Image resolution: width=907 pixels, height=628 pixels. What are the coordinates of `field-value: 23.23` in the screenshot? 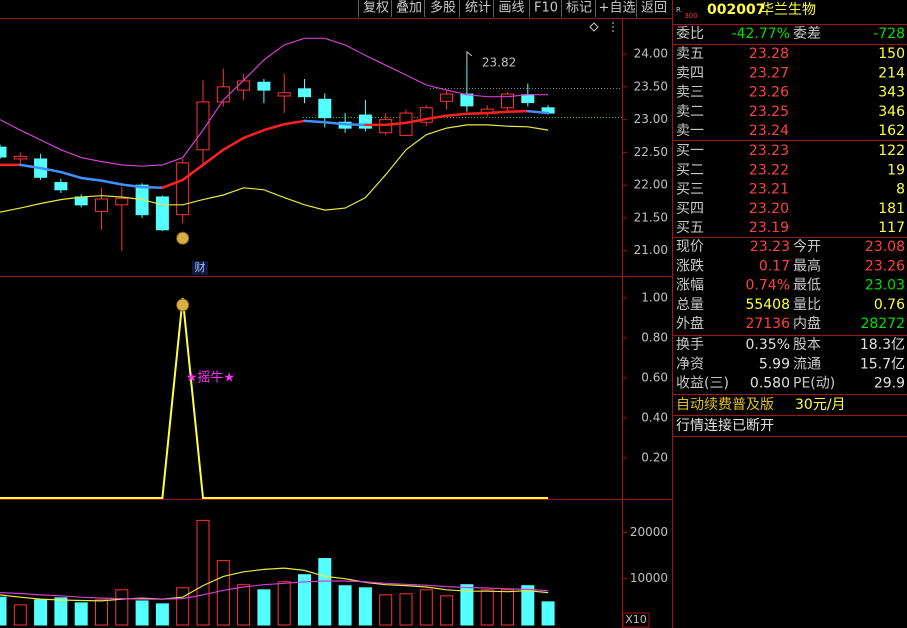 It's located at (770, 247).